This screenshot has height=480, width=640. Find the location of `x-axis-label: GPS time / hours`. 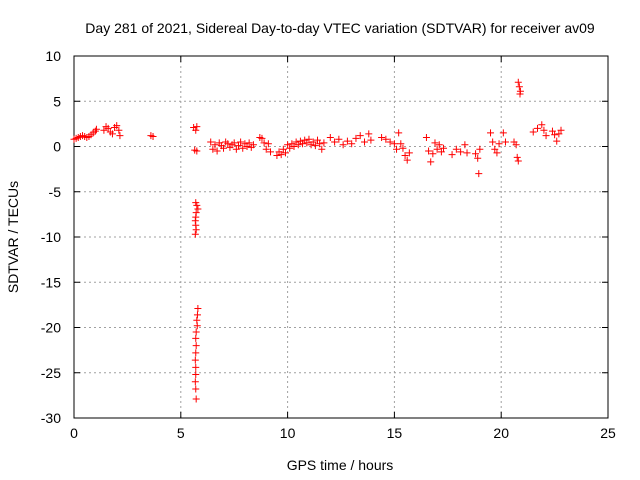

x-axis-label: GPS time / hours is located at coordinates (340, 465).